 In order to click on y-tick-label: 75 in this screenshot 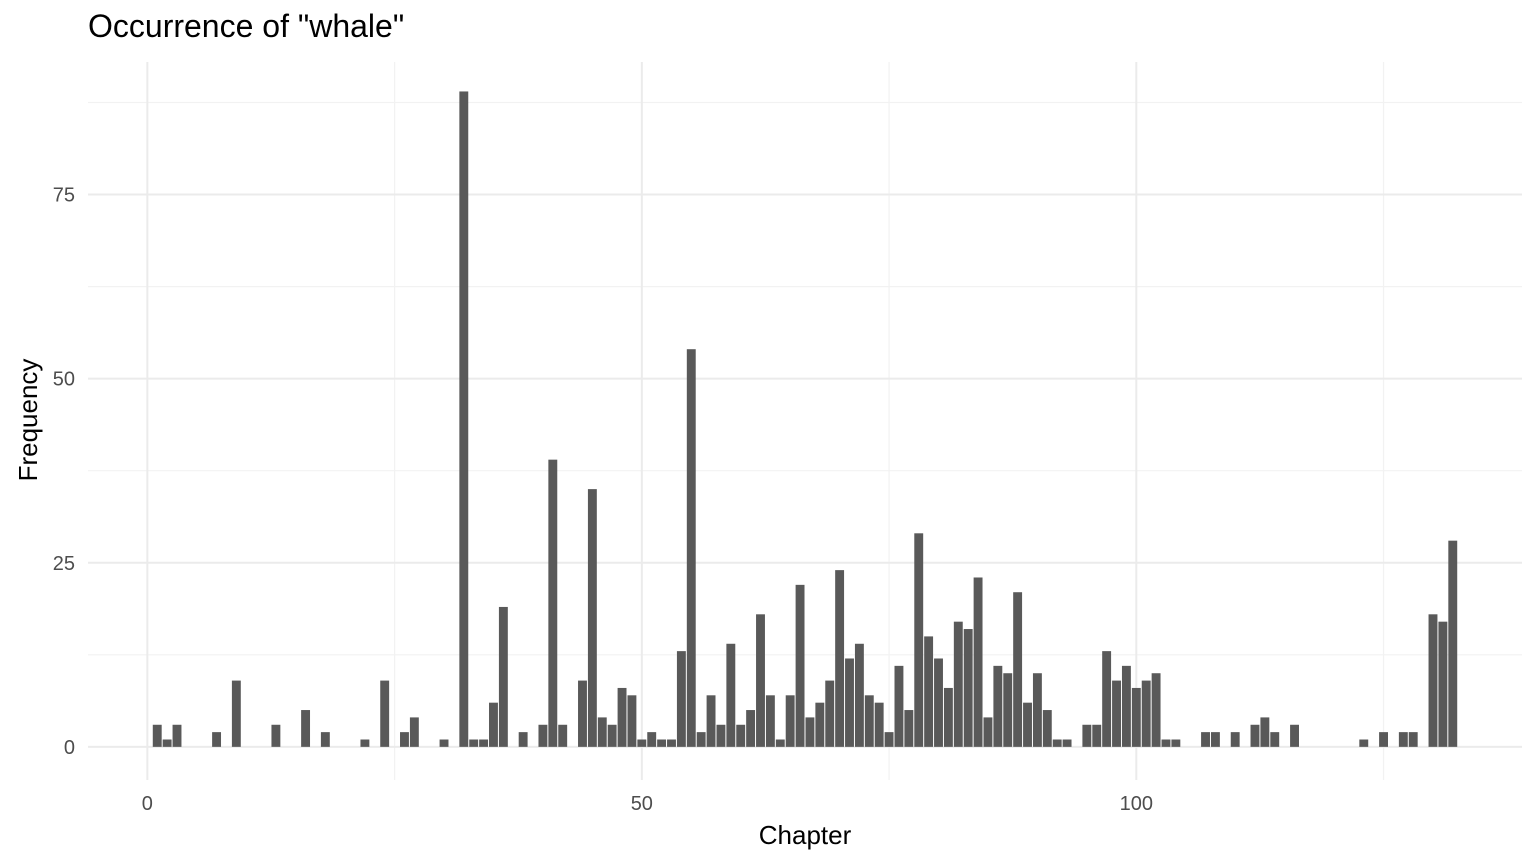, I will do `click(64, 196)`.